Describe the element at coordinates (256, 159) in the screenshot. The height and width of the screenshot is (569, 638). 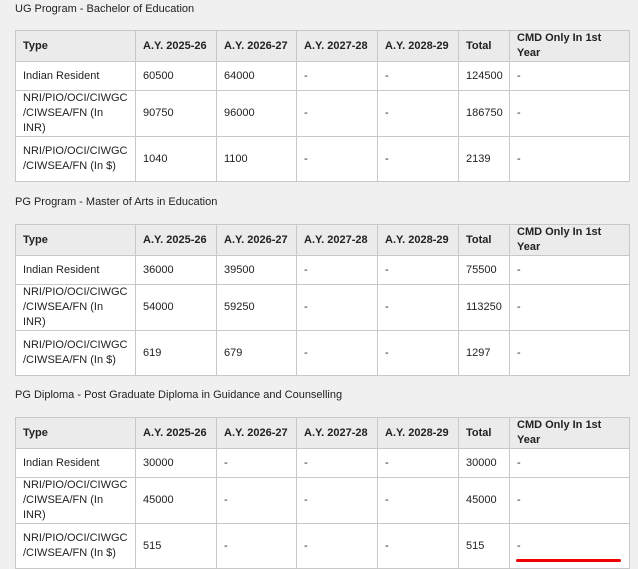
I see `table-cell: 1100` at that location.